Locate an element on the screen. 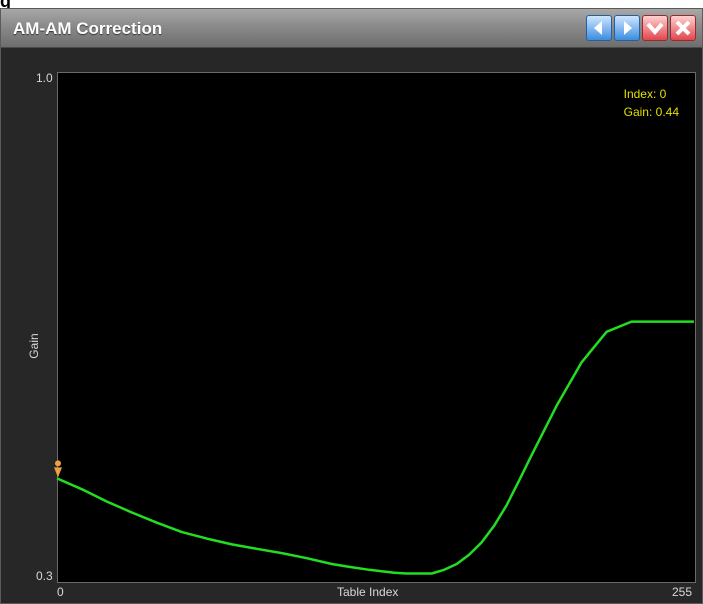  check-icon is located at coordinates (655, 29).